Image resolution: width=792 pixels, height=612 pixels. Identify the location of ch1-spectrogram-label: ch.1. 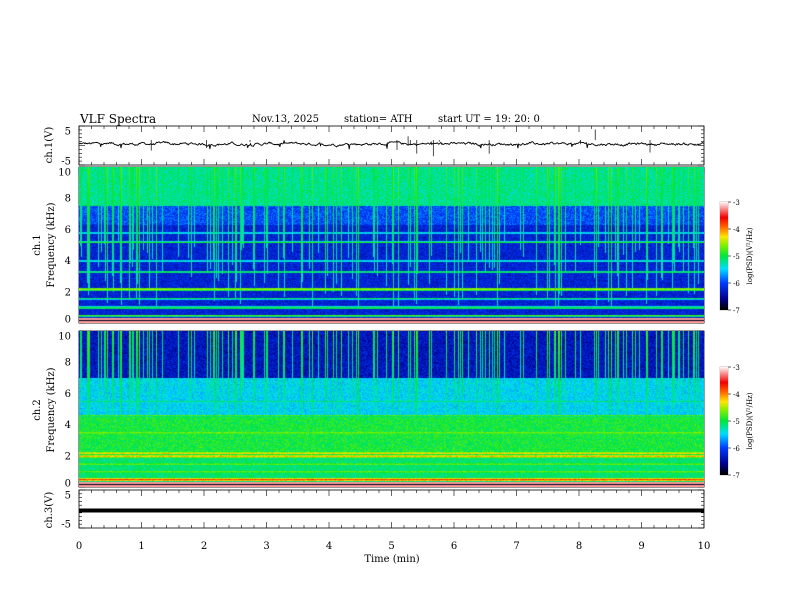
(37, 245).